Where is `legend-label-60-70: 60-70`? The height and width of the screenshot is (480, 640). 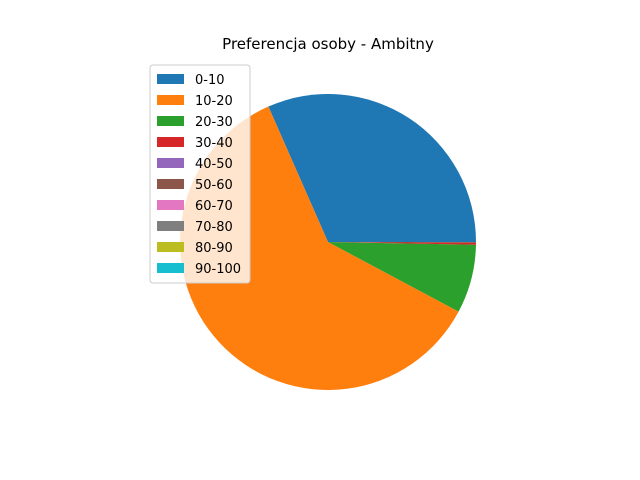
legend-label-60-70: 60-70 is located at coordinates (214, 206).